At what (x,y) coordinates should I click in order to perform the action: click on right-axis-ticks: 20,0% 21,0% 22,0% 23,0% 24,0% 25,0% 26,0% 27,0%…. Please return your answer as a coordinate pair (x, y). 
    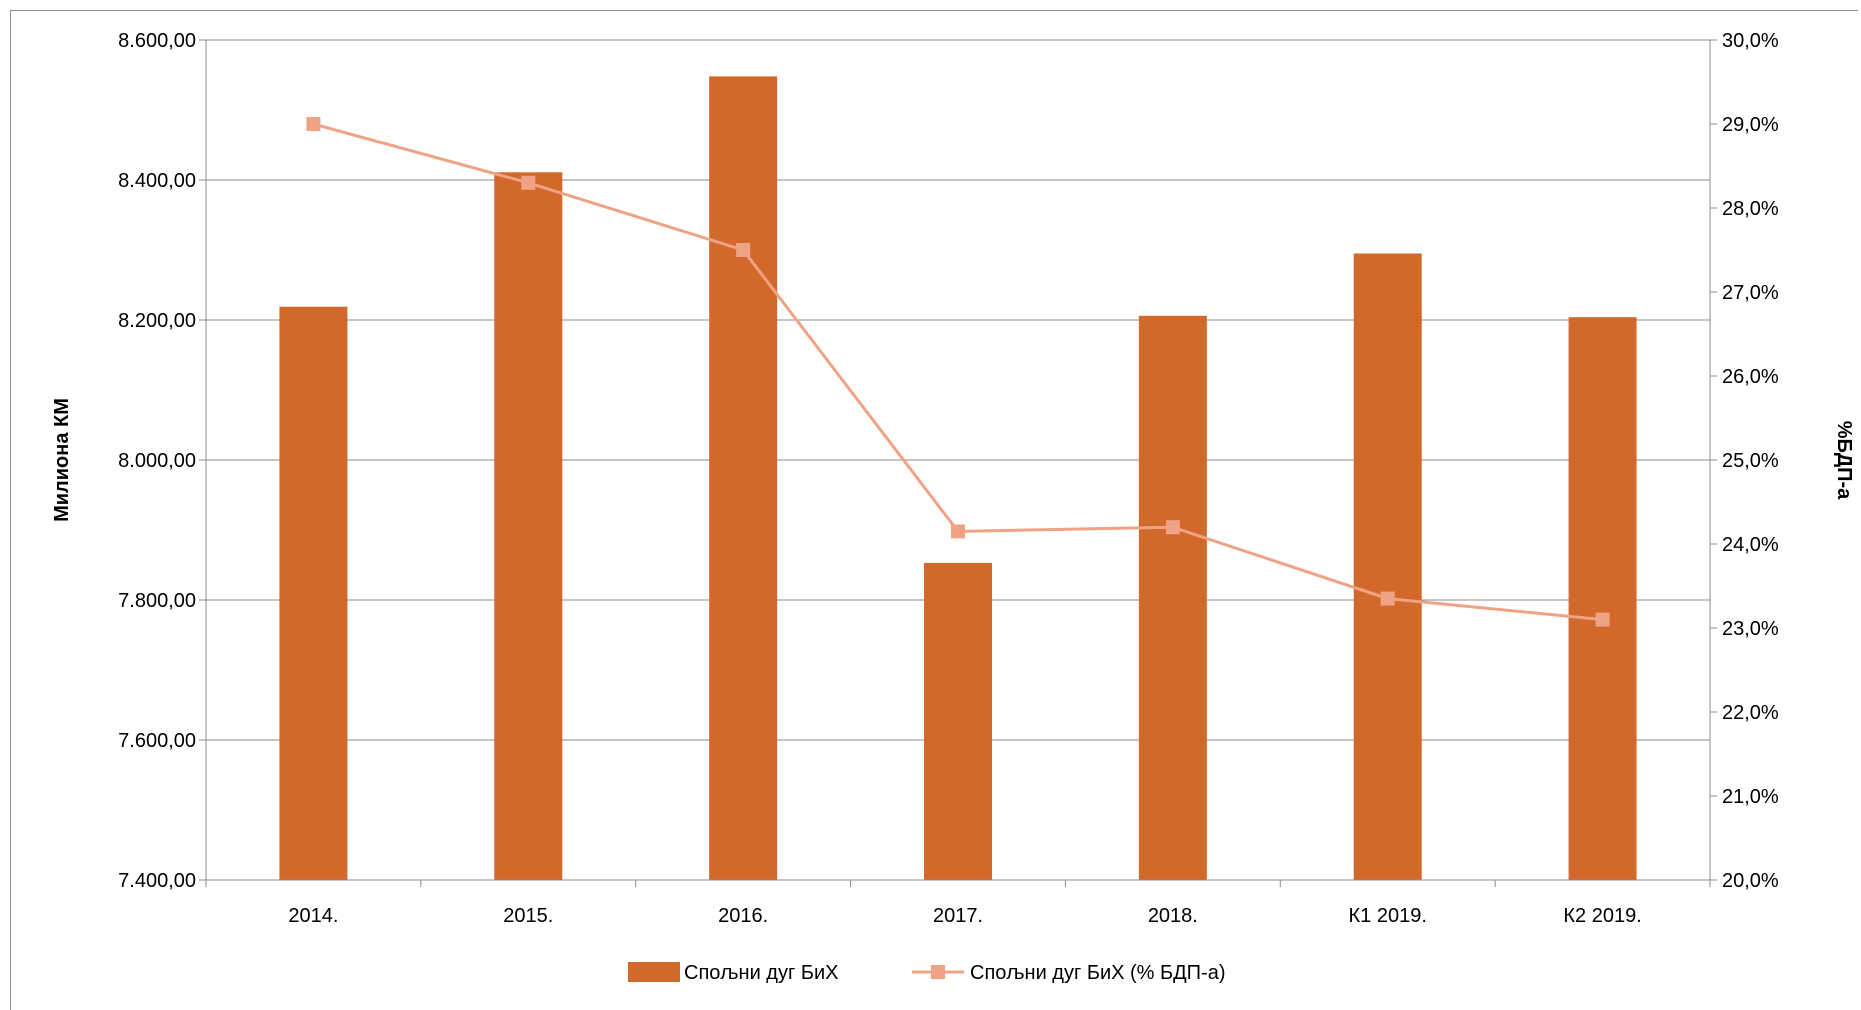
    Looking at the image, I should click on (1744, 461).